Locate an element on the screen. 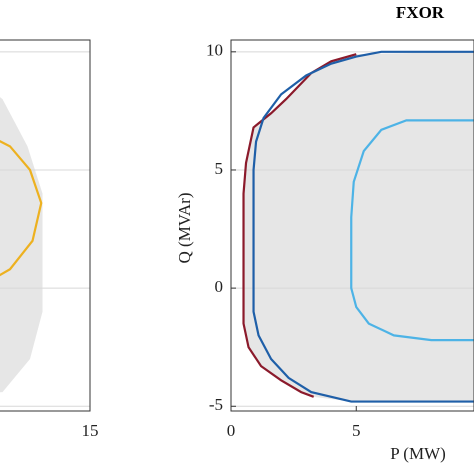  x-tick-label: 0 is located at coordinates (231, 430).